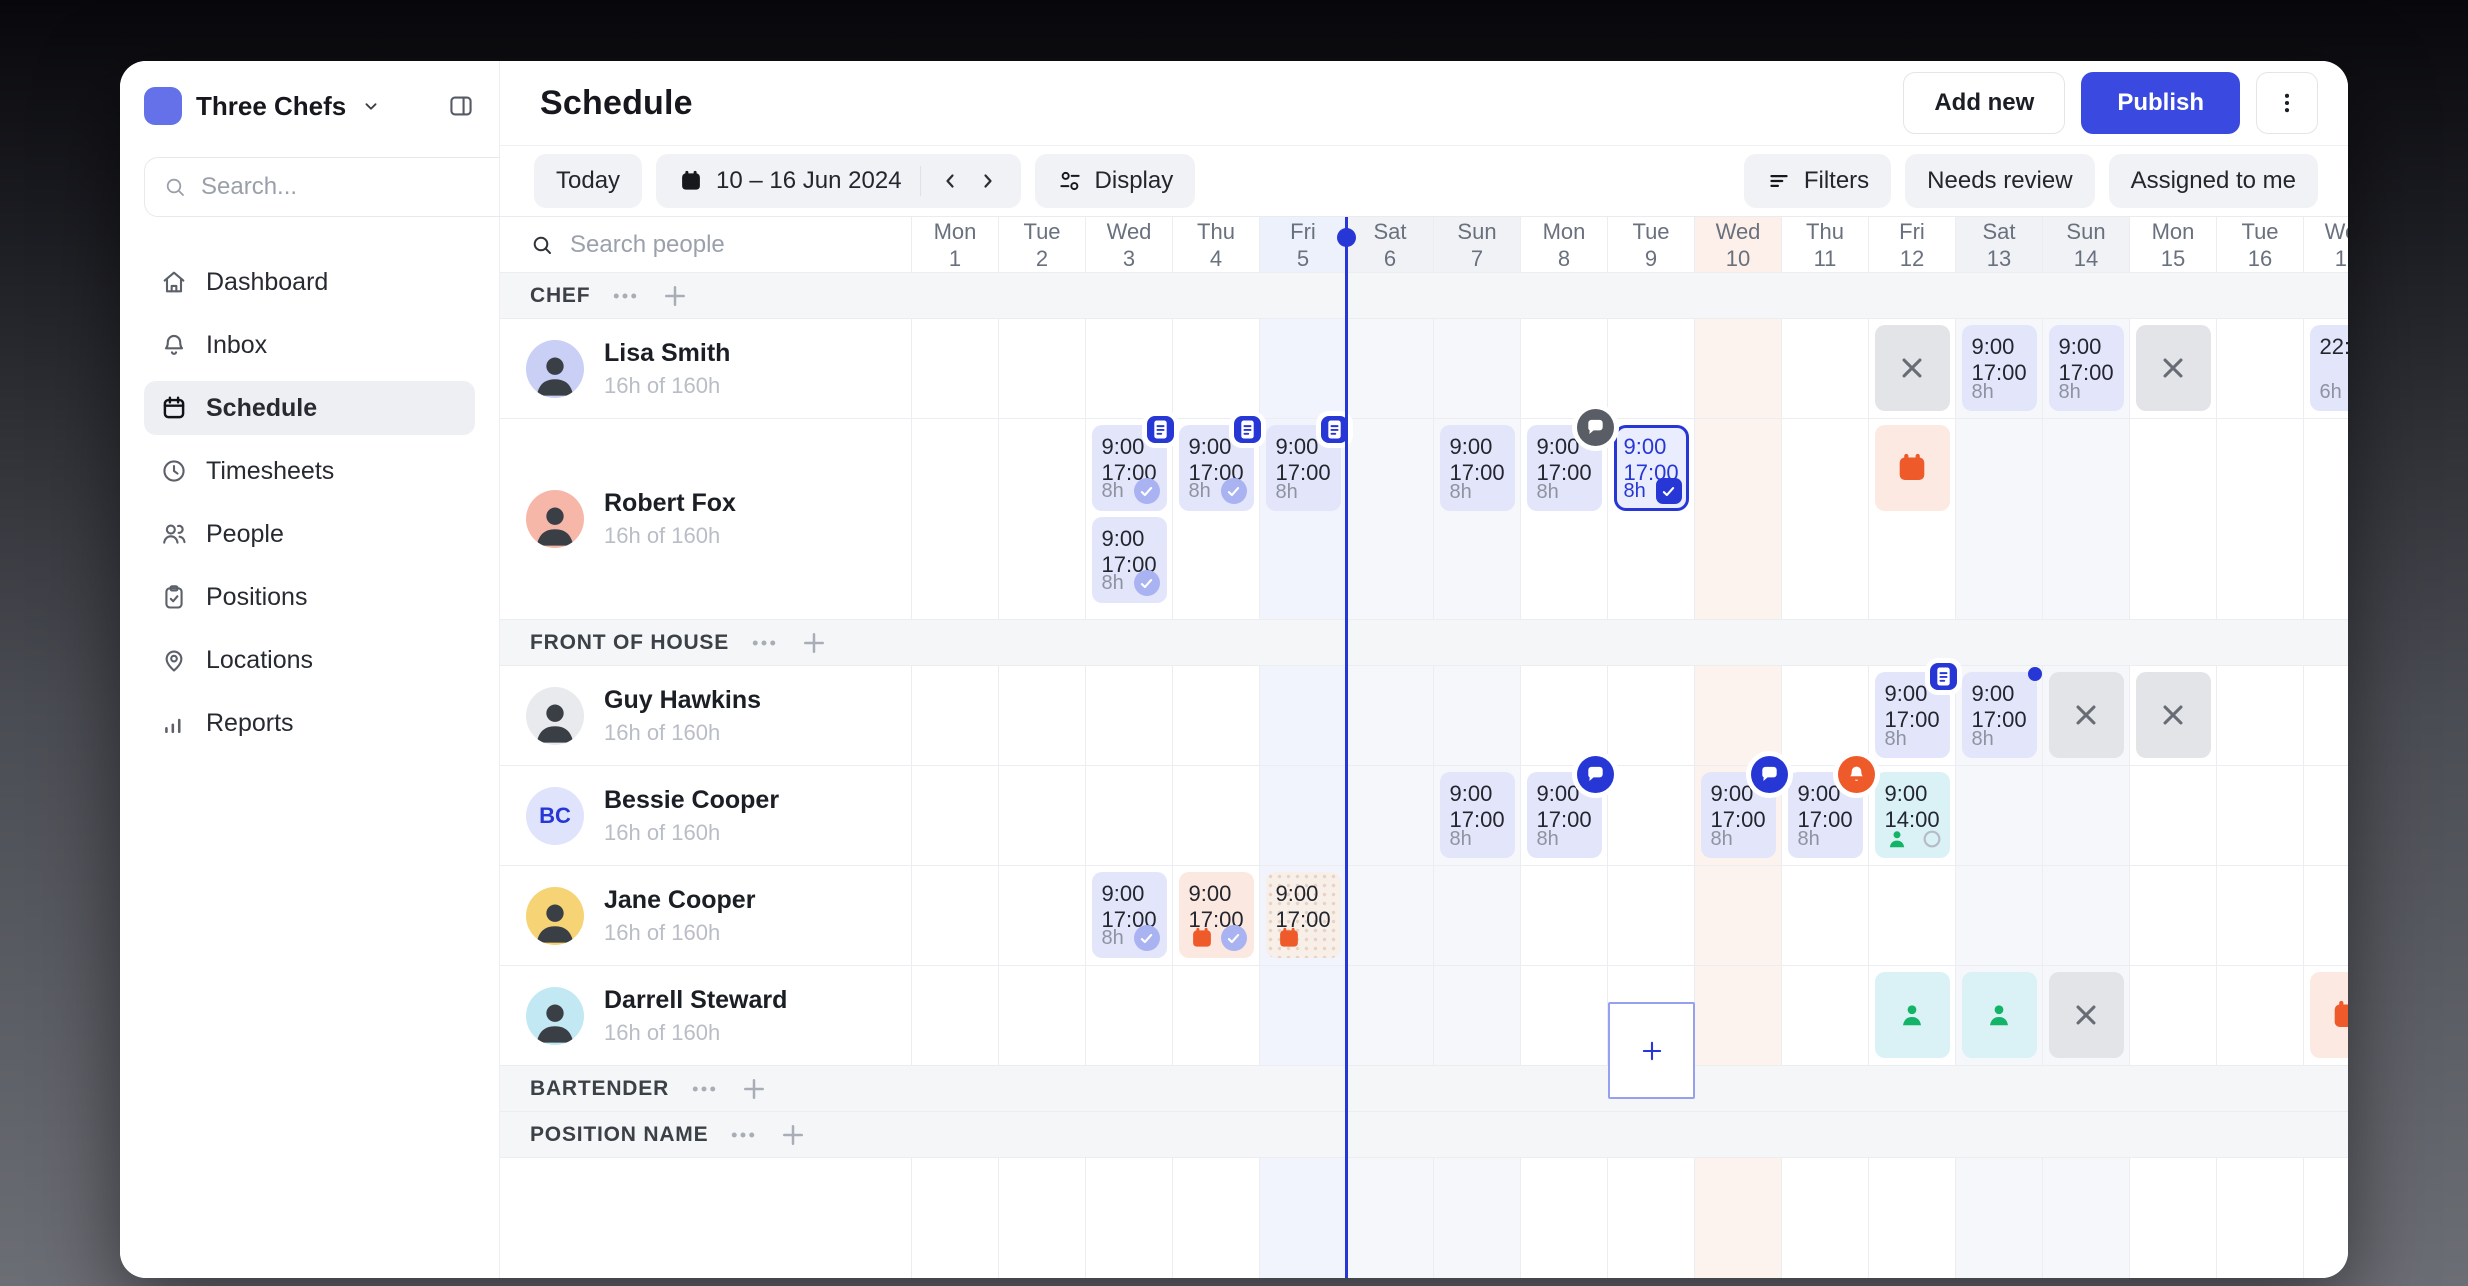 The image size is (2468, 1286). What do you see at coordinates (1651, 1050) in the screenshot?
I see `add-shift-cell` at bounding box center [1651, 1050].